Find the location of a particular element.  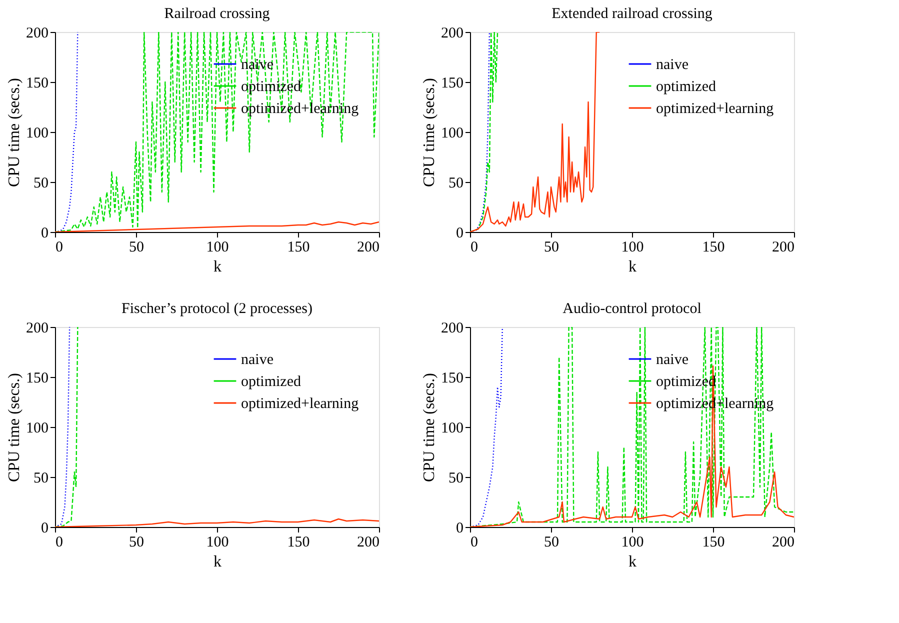

chart-title: Railroad crossing is located at coordinates (217, 14).